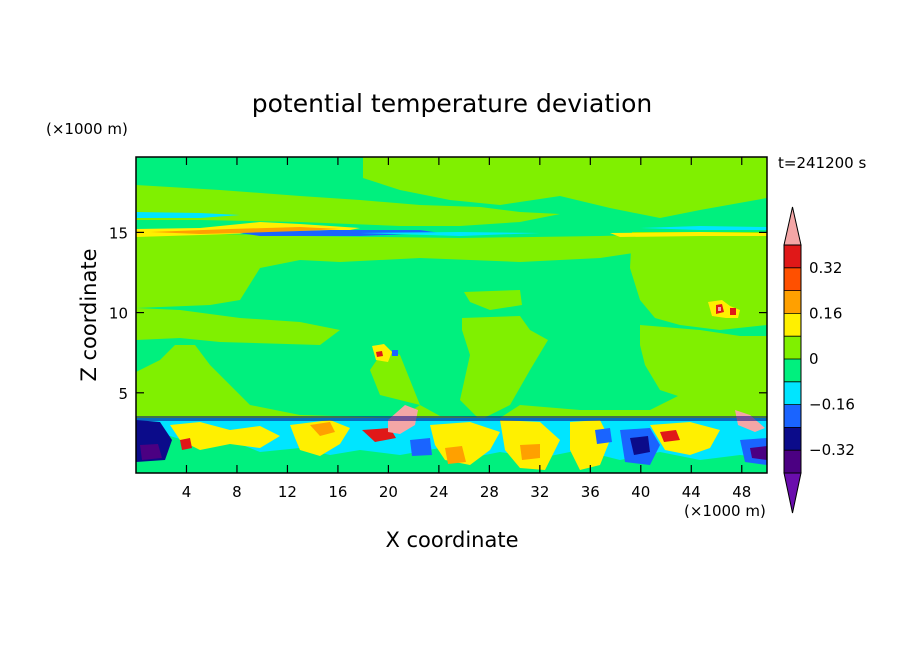 This screenshot has width=904, height=654. Describe the element at coordinates (123, 394) in the screenshot. I see `y-tick-label: 5` at that location.